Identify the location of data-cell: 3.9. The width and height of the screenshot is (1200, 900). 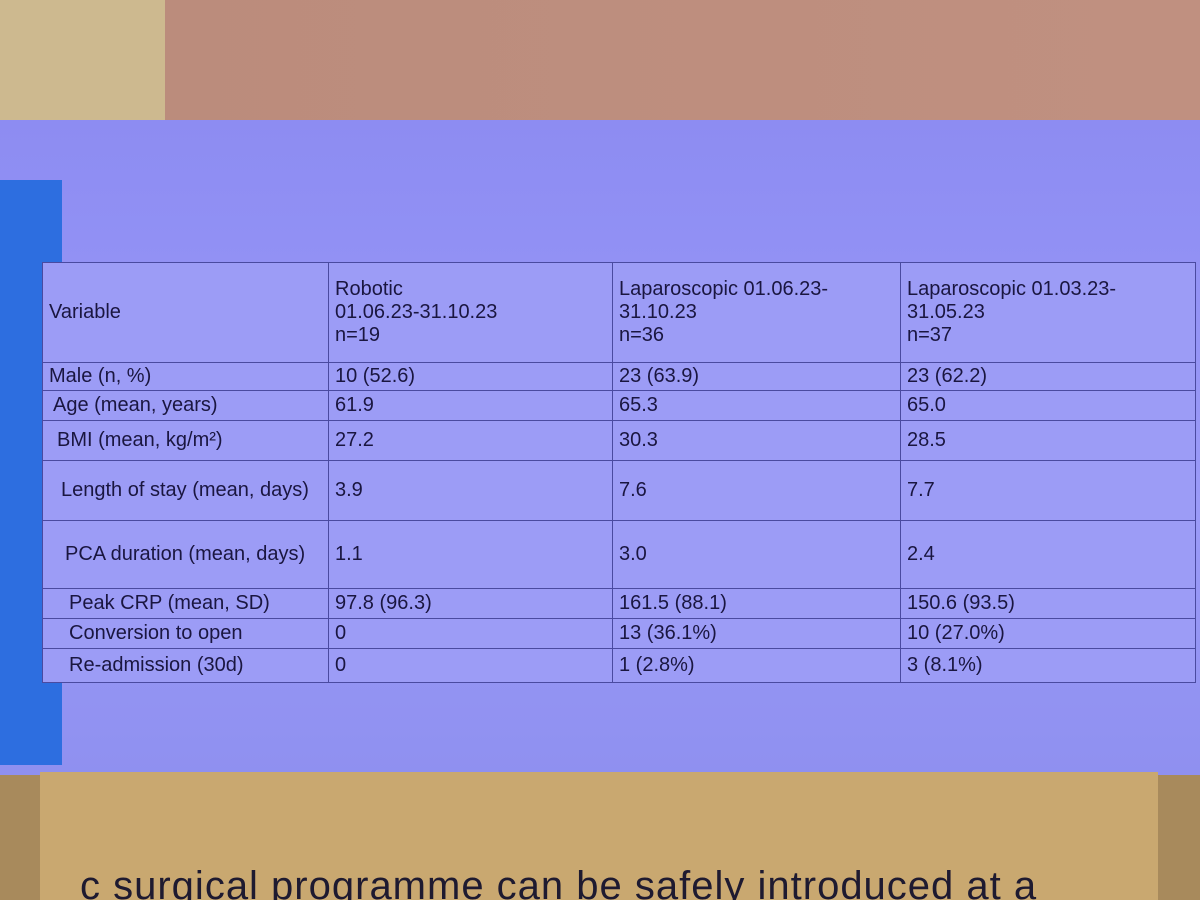
(470, 490).